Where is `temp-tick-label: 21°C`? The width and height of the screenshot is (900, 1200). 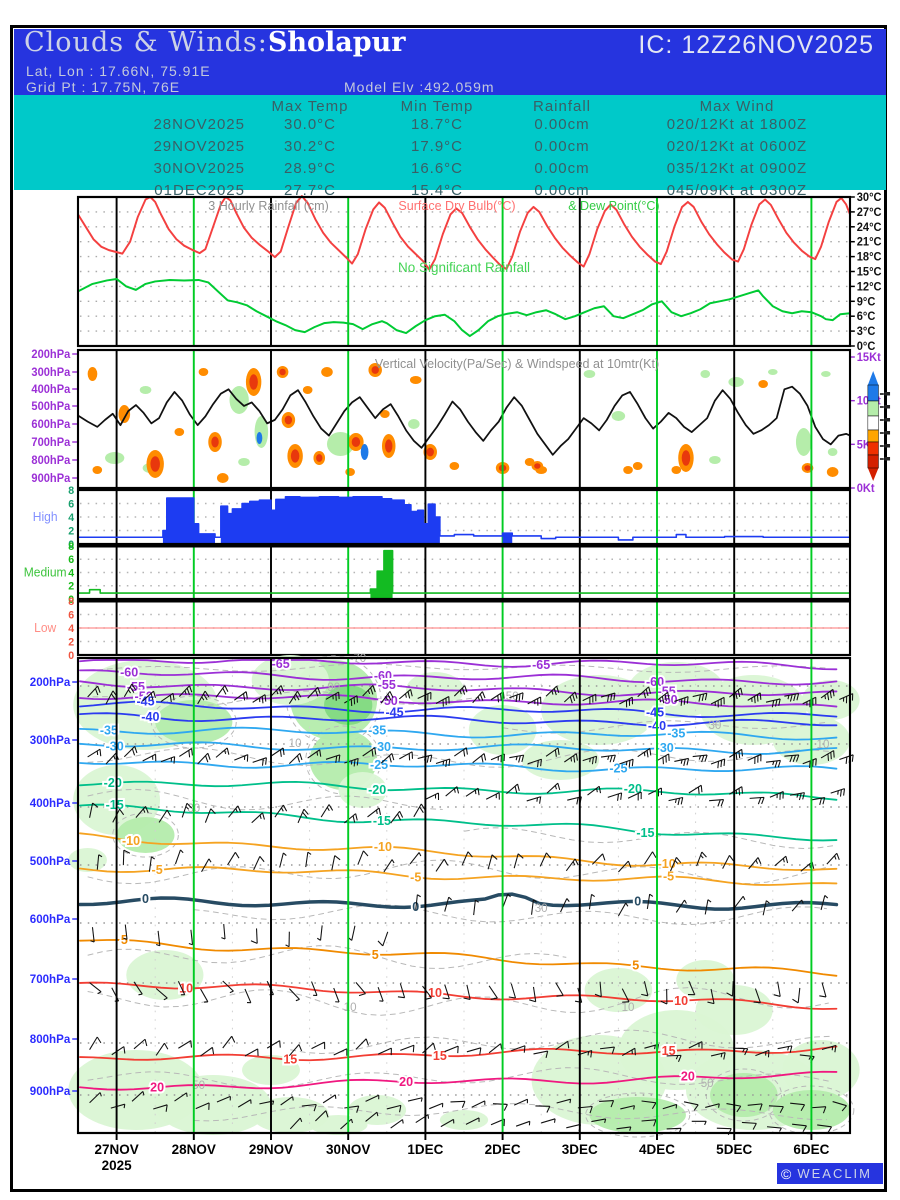
temp-tick-label: 21°C is located at coordinates (869, 243).